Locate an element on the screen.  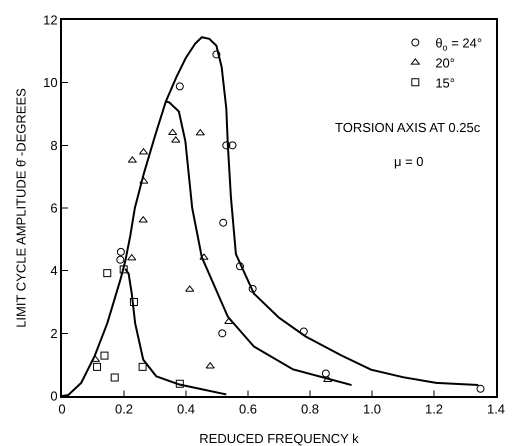
x-tick-label: 1.2 is located at coordinates (434, 408).